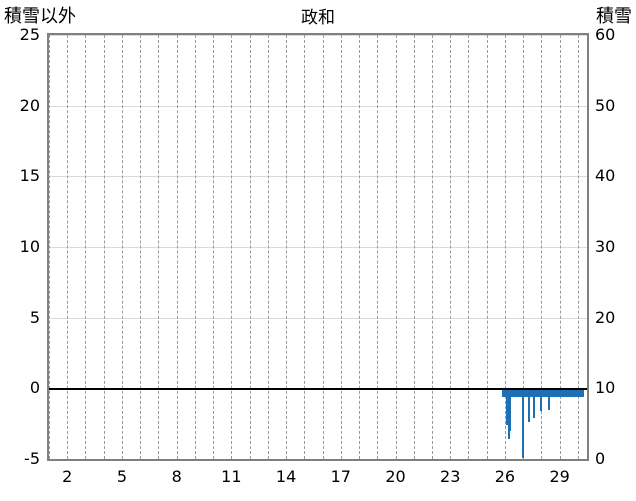 Image resolution: width=636 pixels, height=501 pixels. I want to click on x-tick: 8, so click(176, 476).